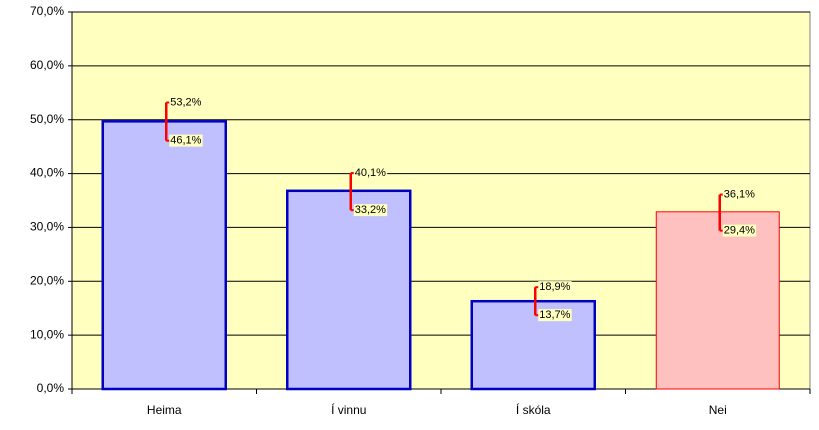  What do you see at coordinates (47, 334) in the screenshot?
I see `y-tick-label: 10,0%` at bounding box center [47, 334].